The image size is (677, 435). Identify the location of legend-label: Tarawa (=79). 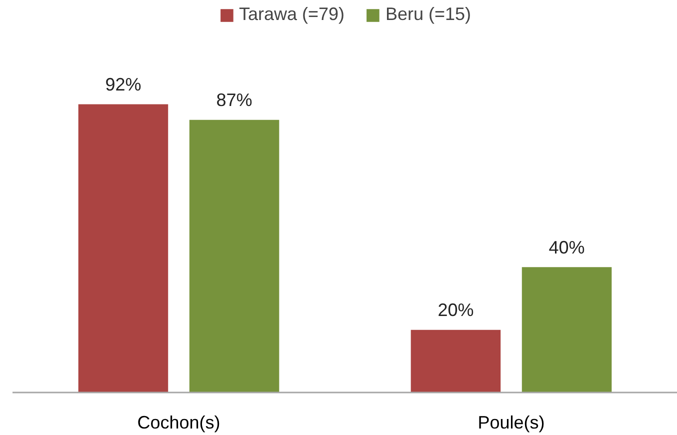
(291, 14).